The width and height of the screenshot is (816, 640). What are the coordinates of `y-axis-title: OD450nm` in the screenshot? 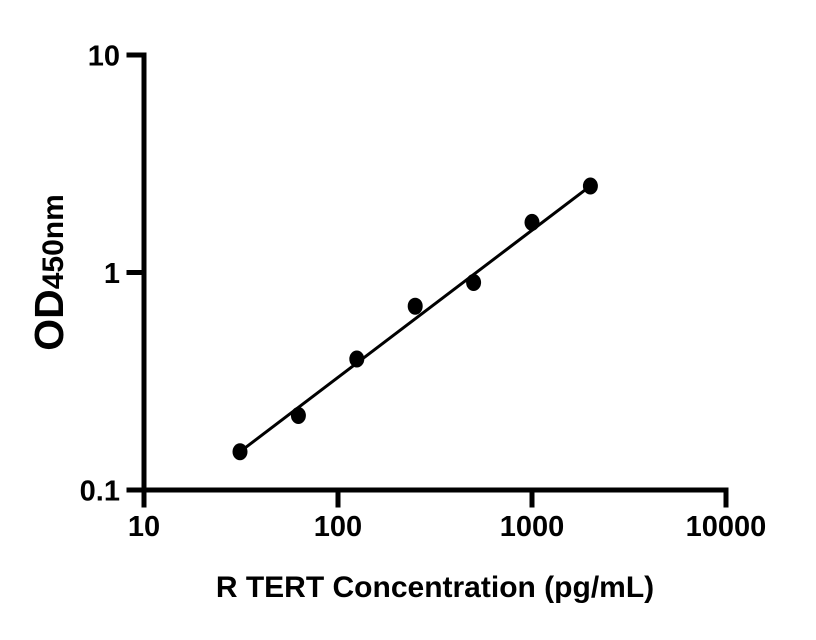 It's located at (49, 272).